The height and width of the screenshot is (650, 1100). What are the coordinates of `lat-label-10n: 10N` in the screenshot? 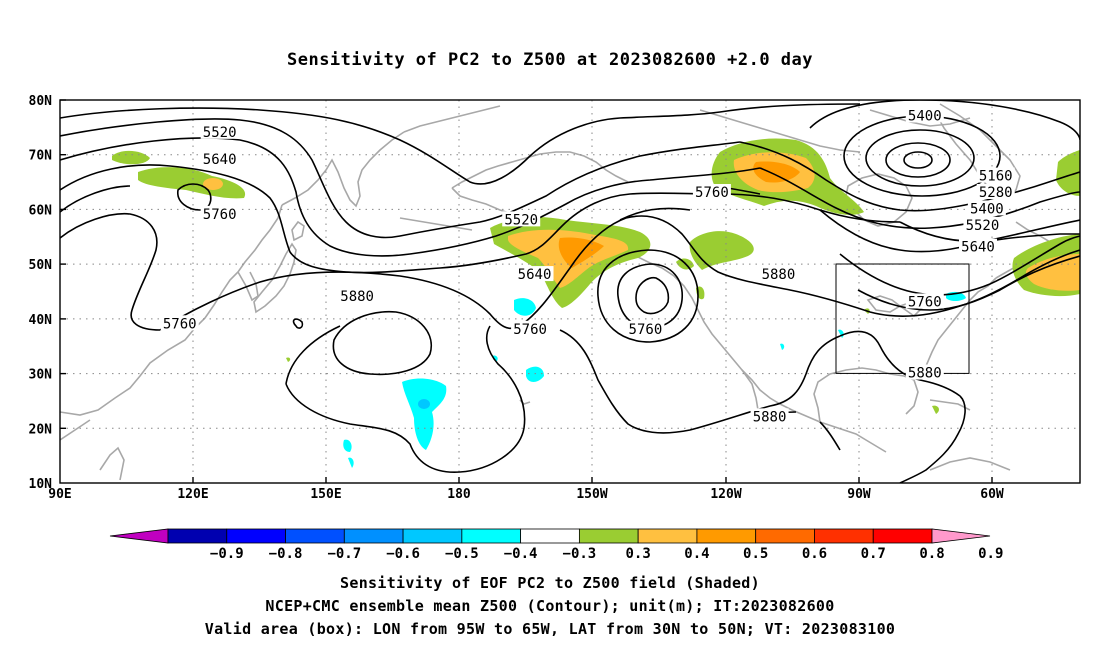 It's located at (41, 484).